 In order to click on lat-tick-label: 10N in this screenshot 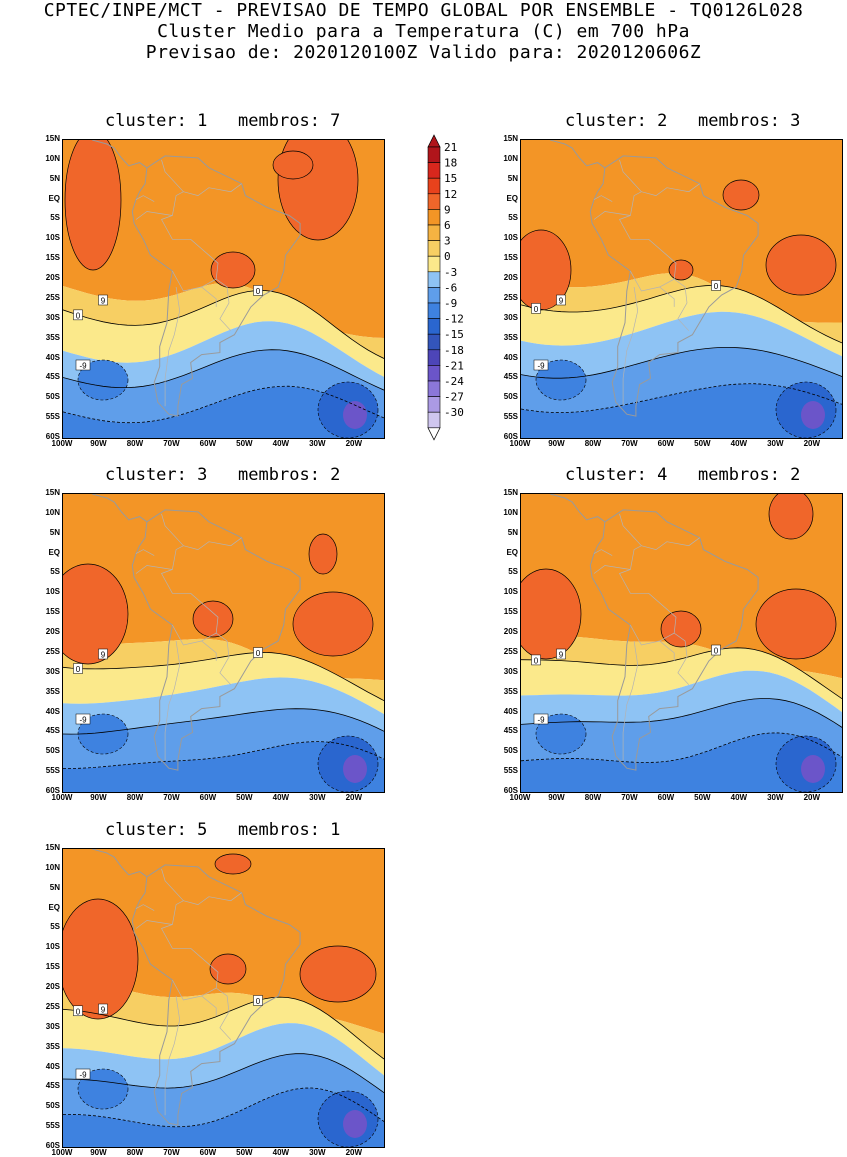, I will do `click(52, 867)`.